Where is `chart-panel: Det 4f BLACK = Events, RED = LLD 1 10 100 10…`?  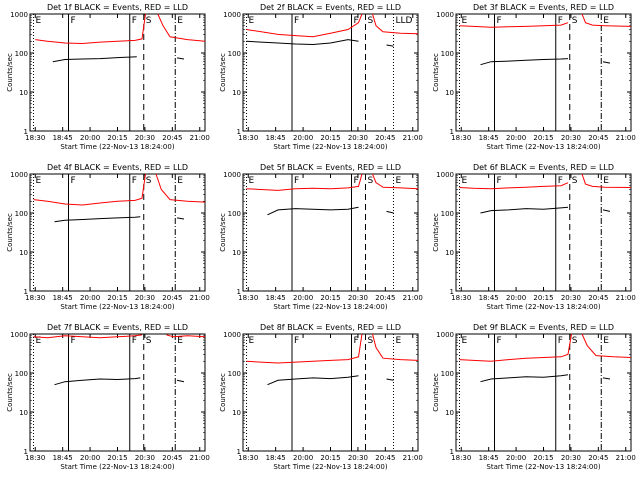
chart-panel: Det 4f BLACK = Events, RED = LLD 1 10 100 10… is located at coordinates (108, 237).